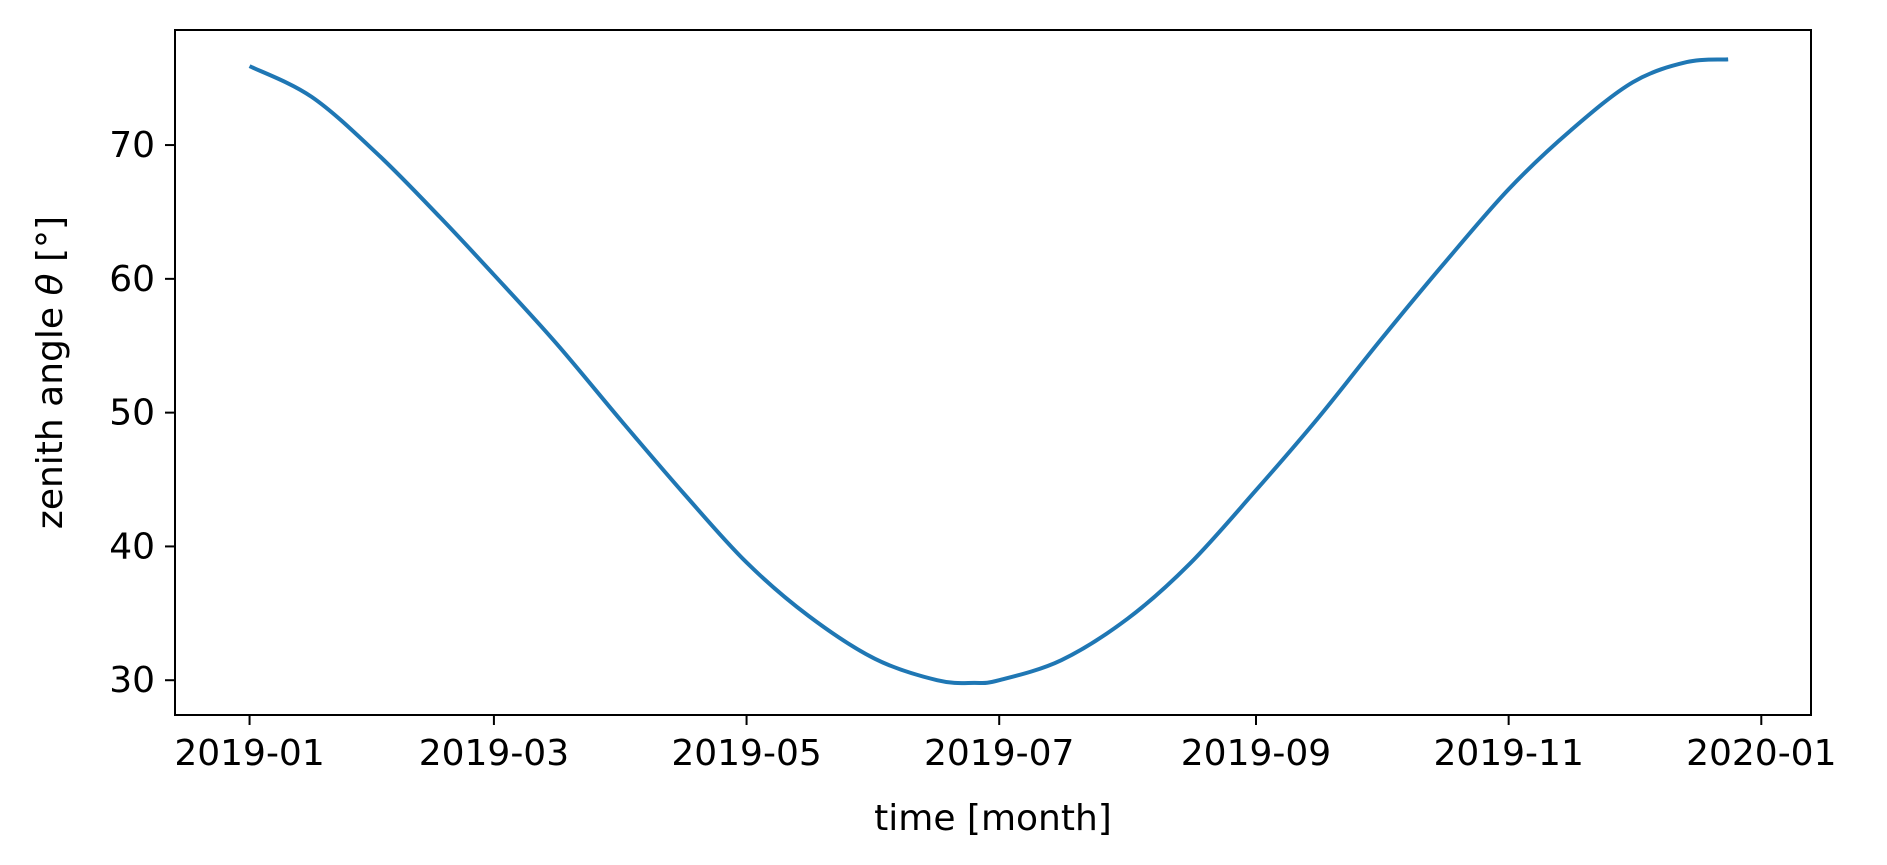 This screenshot has height=865, width=1887. Describe the element at coordinates (494, 753) in the screenshot. I see `x-tick-label: 2019-03` at that location.